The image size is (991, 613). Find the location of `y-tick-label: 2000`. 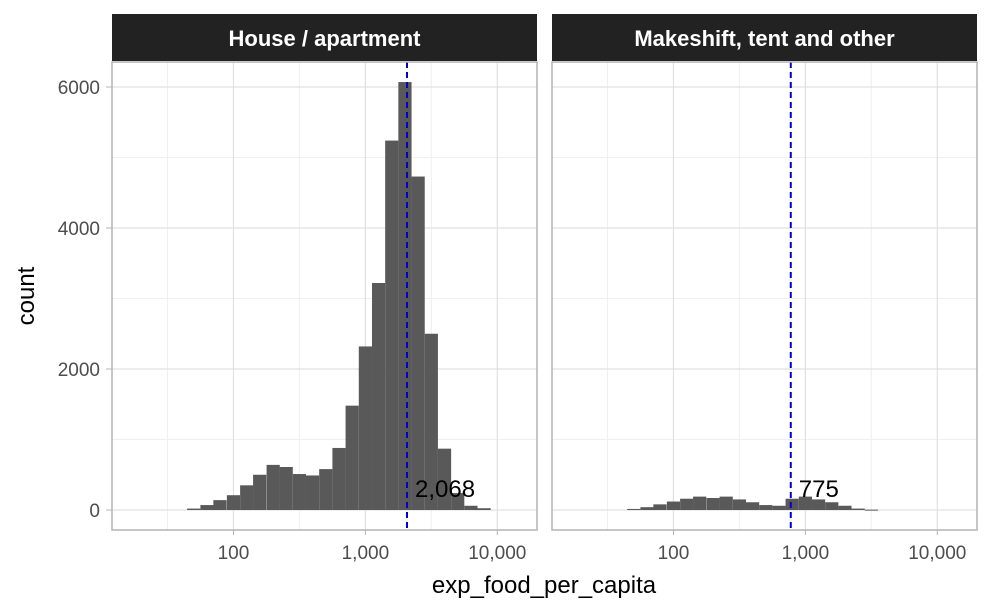

y-tick-label: 2000 is located at coordinates (79, 370).